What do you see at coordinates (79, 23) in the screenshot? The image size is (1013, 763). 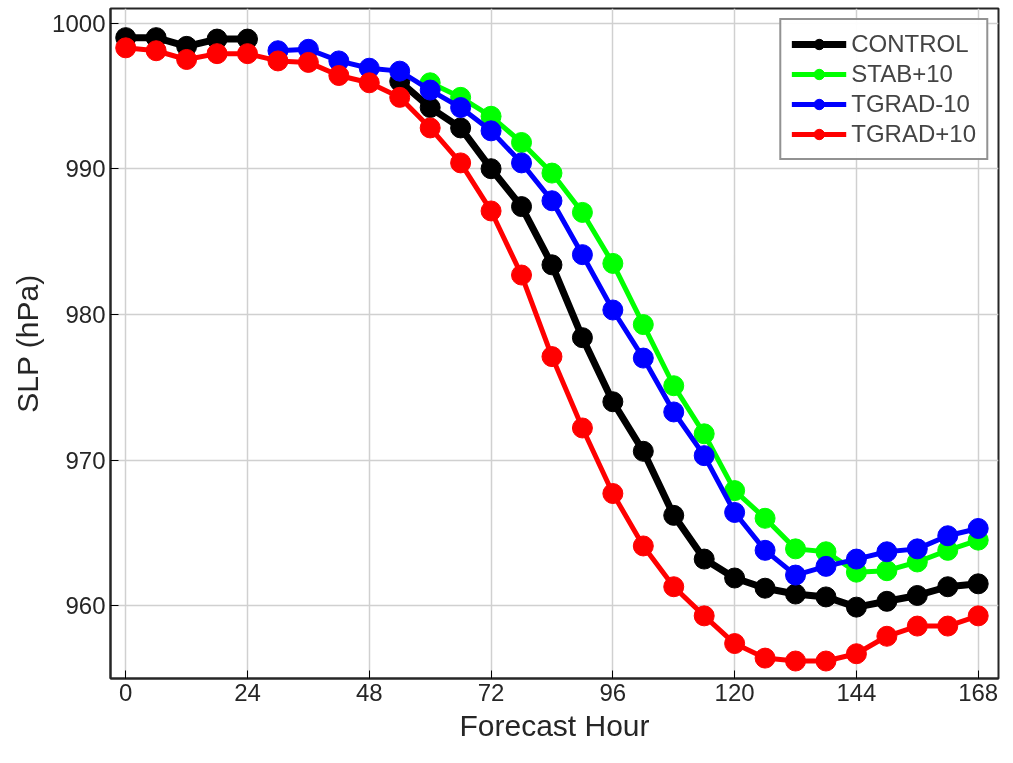 I see `y-tick-label: 1000` at bounding box center [79, 23].